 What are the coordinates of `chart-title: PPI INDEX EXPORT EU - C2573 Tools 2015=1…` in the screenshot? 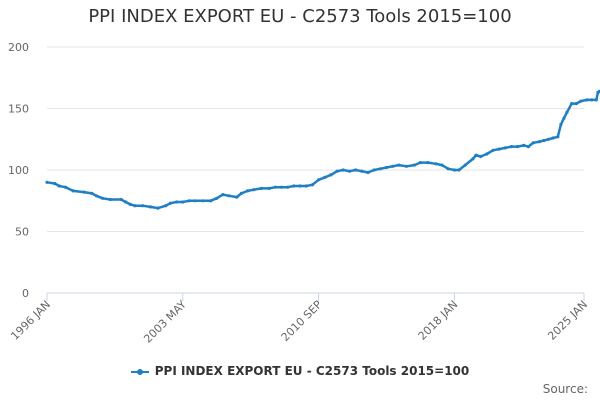 It's located at (300, 16).